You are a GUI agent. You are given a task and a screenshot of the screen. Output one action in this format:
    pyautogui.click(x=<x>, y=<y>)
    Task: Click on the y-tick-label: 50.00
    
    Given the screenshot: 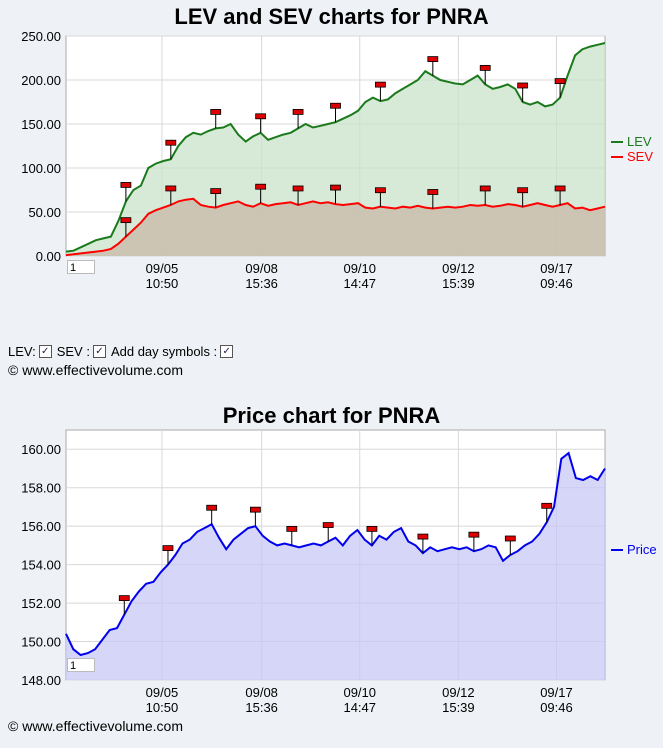 What is the action you would take?
    pyautogui.click(x=44, y=212)
    